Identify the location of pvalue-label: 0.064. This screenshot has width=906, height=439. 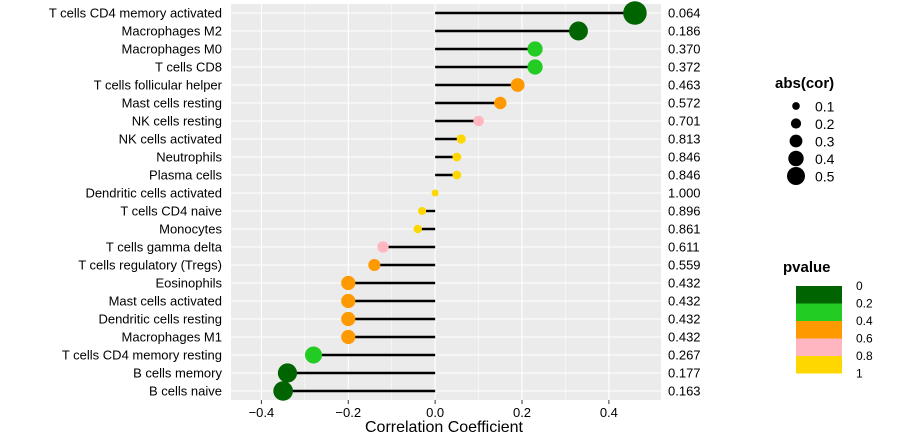
(684, 13).